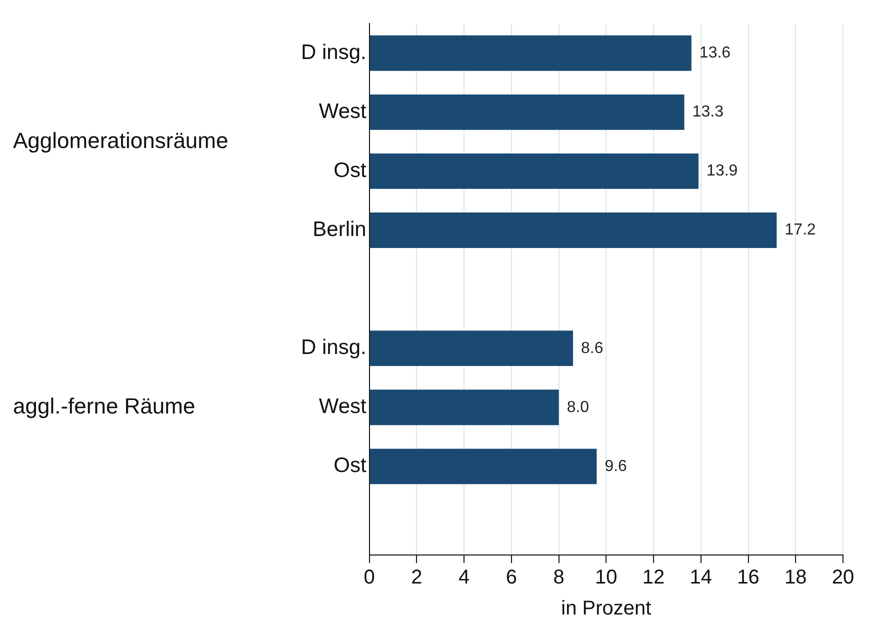  I want to click on data-label: 8.6, so click(592, 348).